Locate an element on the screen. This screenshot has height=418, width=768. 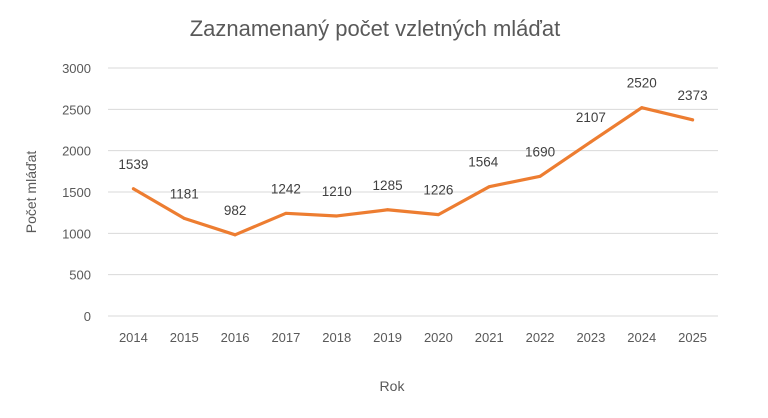
x-tick-label: 2014 is located at coordinates (133, 337).